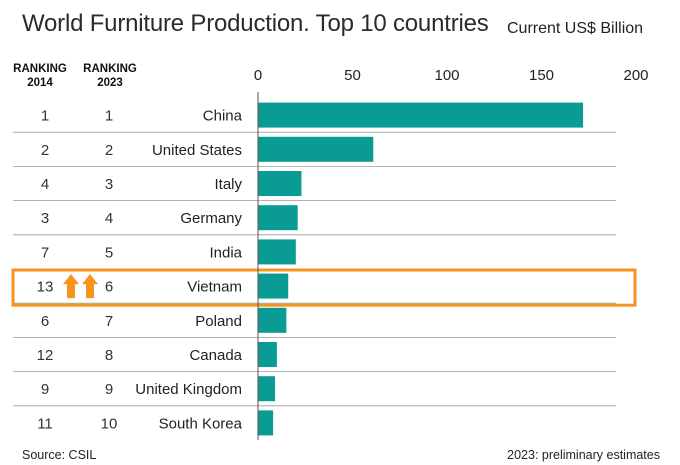 This screenshot has height=465, width=680. What do you see at coordinates (59, 455) in the screenshot?
I see `source-note: Source: CSIL` at bounding box center [59, 455].